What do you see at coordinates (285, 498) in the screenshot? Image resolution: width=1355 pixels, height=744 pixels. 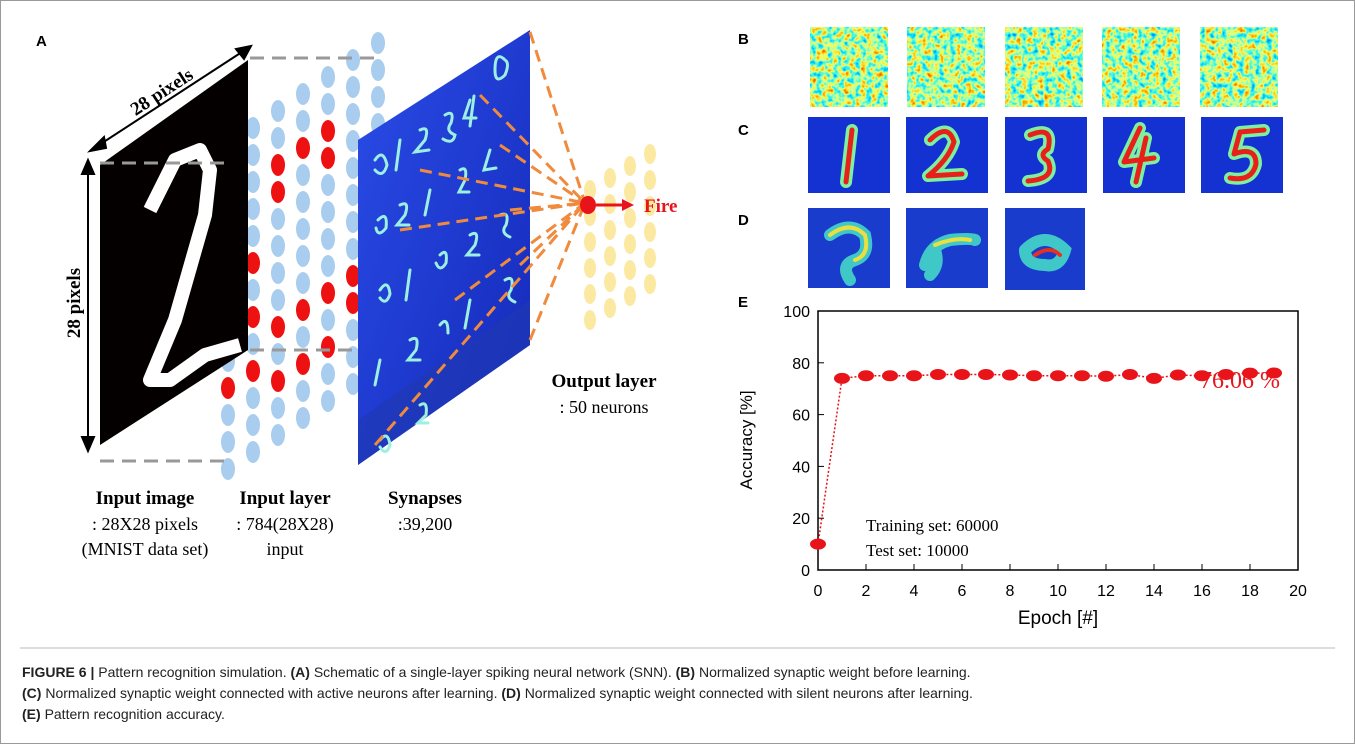 I see `layer-title: Input layer` at bounding box center [285, 498].